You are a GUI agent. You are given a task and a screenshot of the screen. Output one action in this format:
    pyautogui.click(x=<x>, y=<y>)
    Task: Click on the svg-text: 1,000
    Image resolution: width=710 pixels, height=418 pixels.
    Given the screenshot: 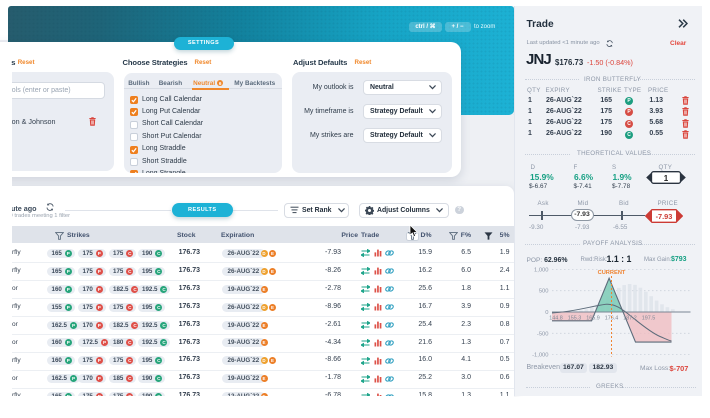 What is the action you would take?
    pyautogui.click(x=541, y=270)
    